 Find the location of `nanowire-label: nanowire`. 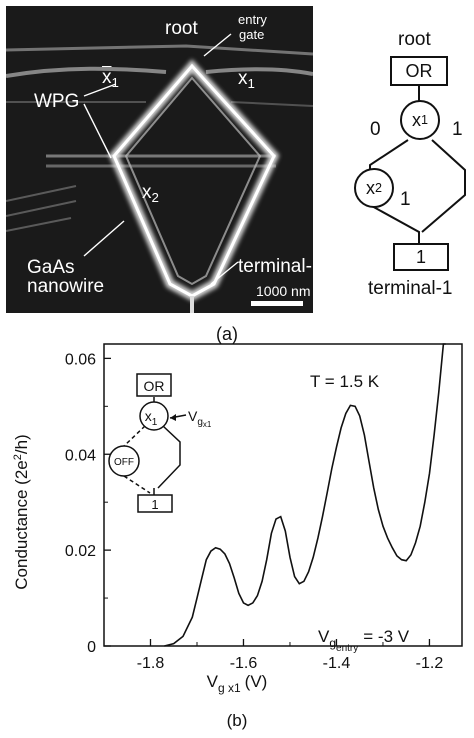

nanowire-label: nanowire is located at coordinates (66, 286).